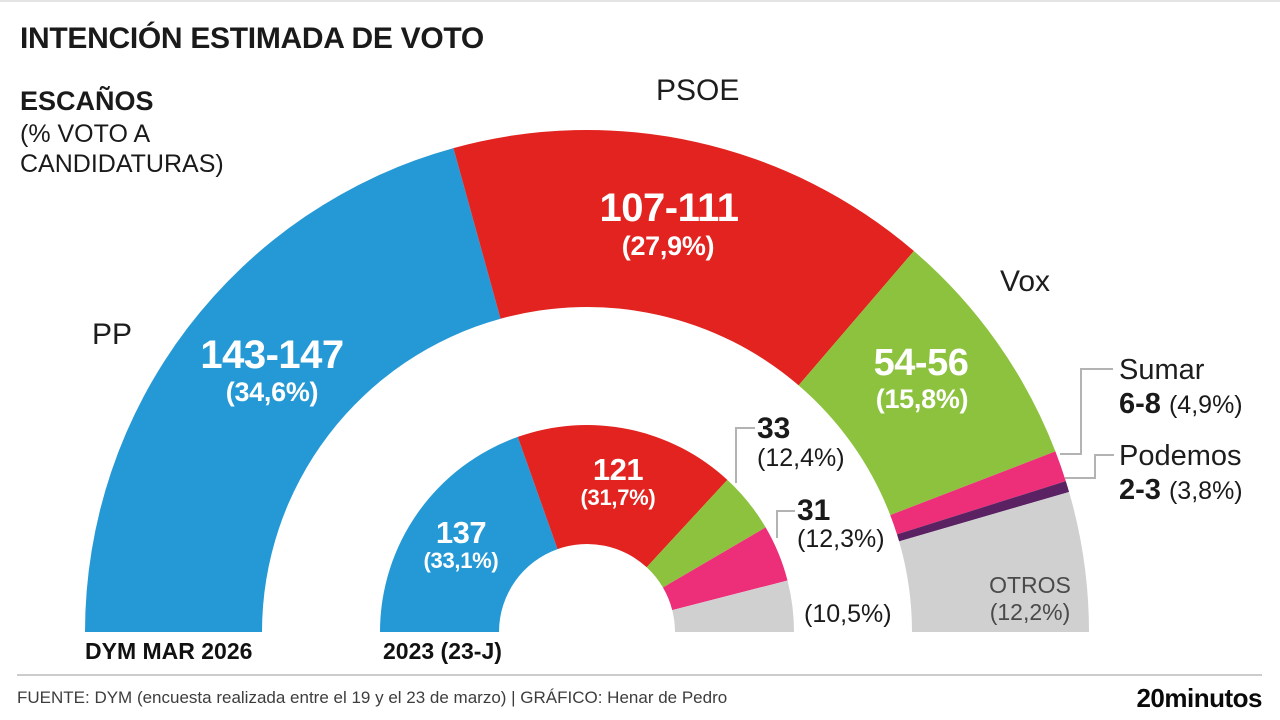 This screenshot has height=720, width=1280. Describe the element at coordinates (122, 164) in the screenshot. I see `units-note-line2: CANDIDATURAS)` at that location.